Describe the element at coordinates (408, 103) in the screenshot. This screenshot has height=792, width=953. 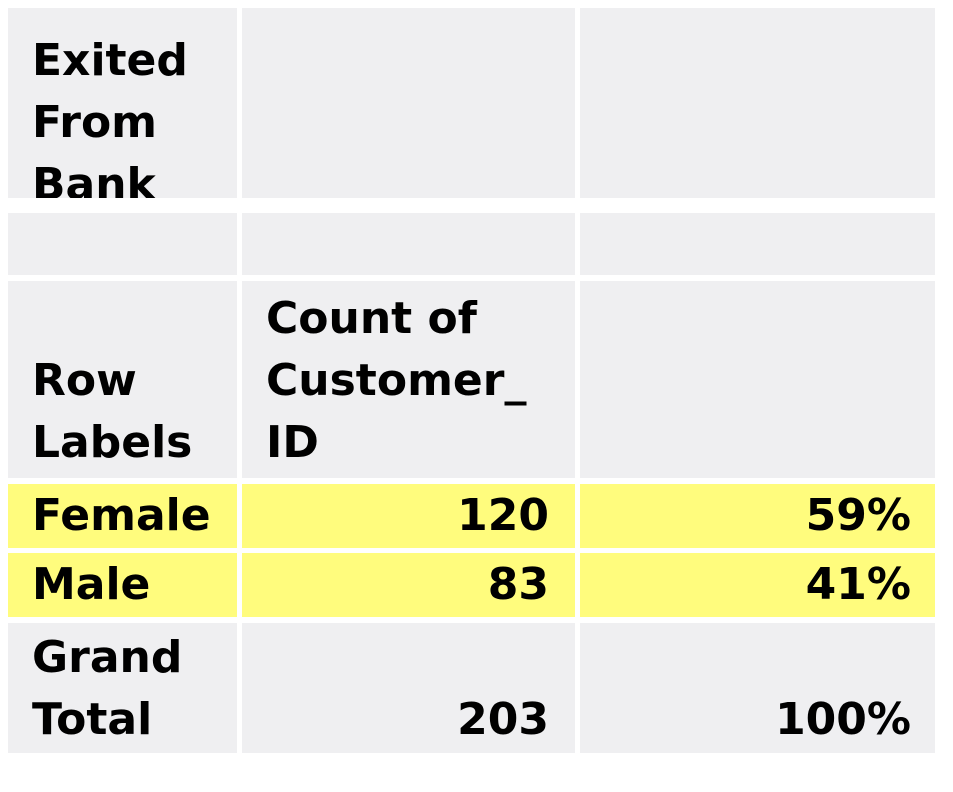
I see `filter-value-cell` at that location.